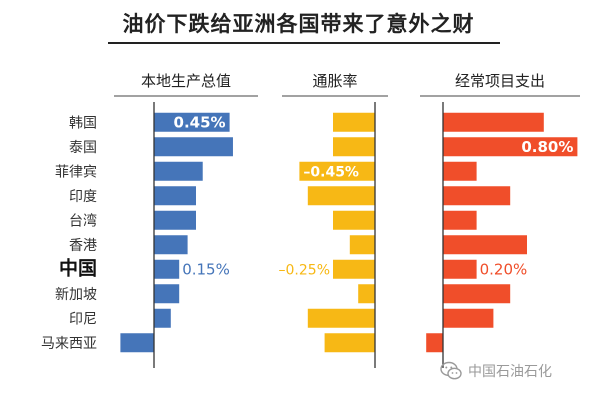 The image size is (597, 400). What do you see at coordinates (78, 267) in the screenshot?
I see `country-label: 中国` at bounding box center [78, 267].